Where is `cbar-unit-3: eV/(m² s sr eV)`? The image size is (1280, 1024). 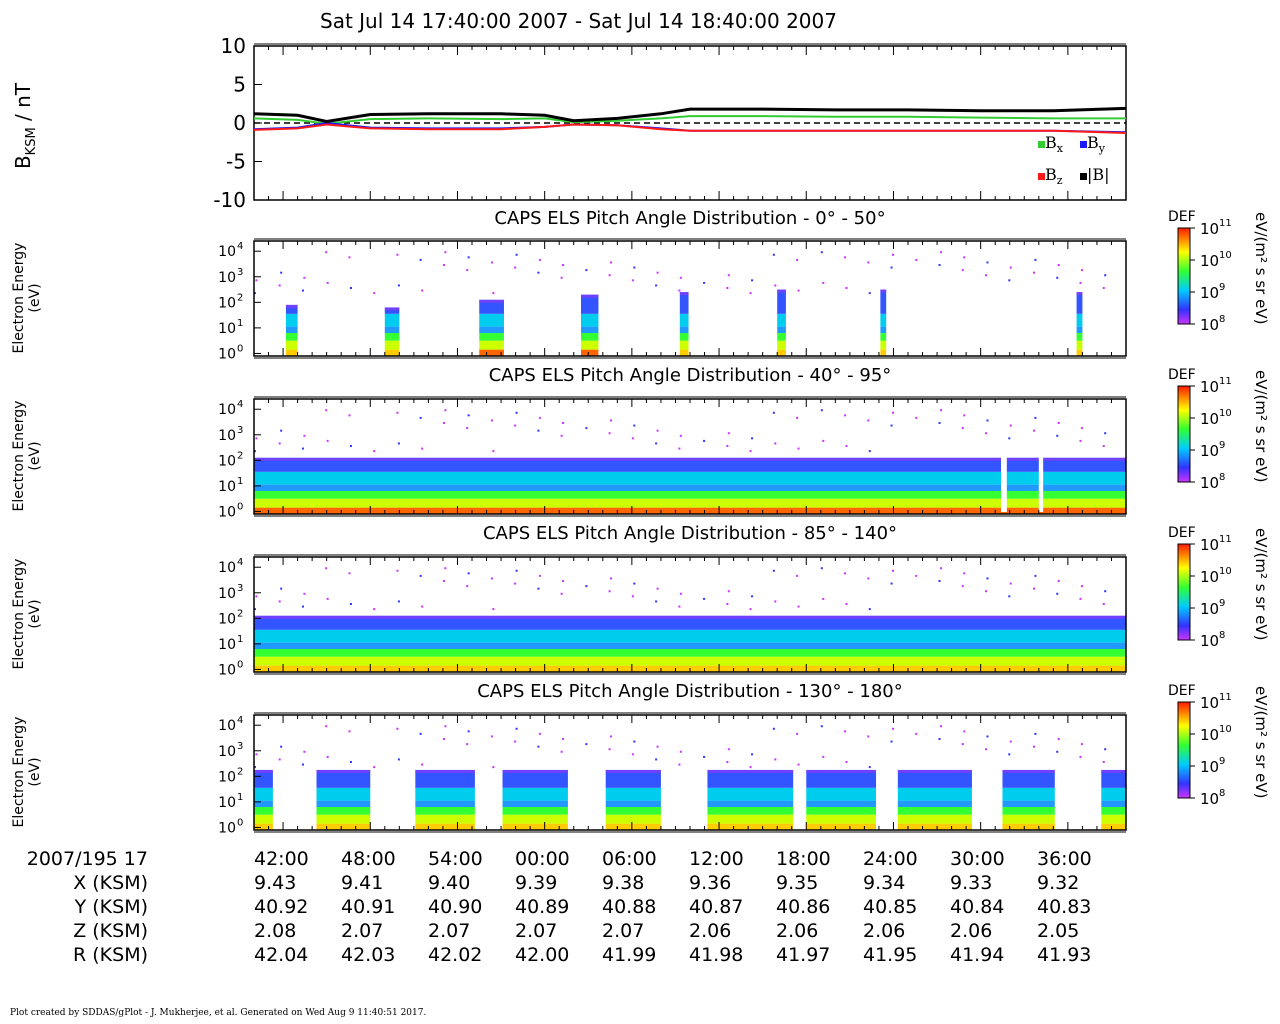 cbar-unit-3: eV/(m² s sr eV) is located at coordinates (1261, 742).